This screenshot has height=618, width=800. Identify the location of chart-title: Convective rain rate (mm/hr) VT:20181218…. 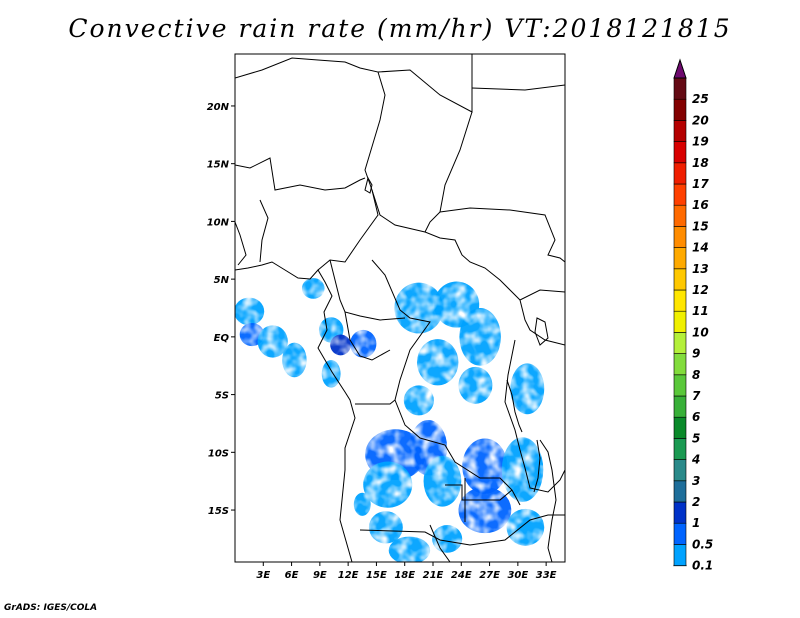
(400, 28).